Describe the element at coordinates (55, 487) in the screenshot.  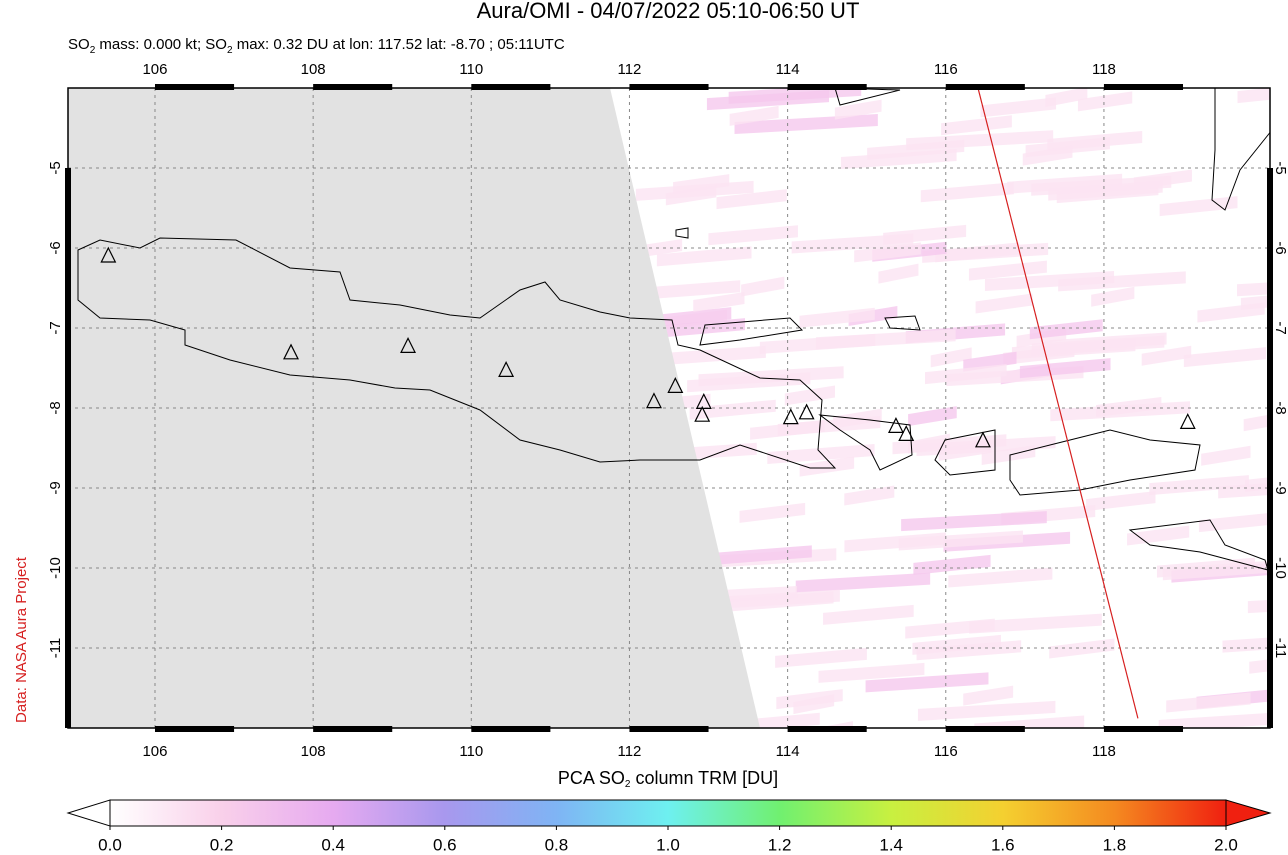
I see `y-tick-label: -9` at that location.